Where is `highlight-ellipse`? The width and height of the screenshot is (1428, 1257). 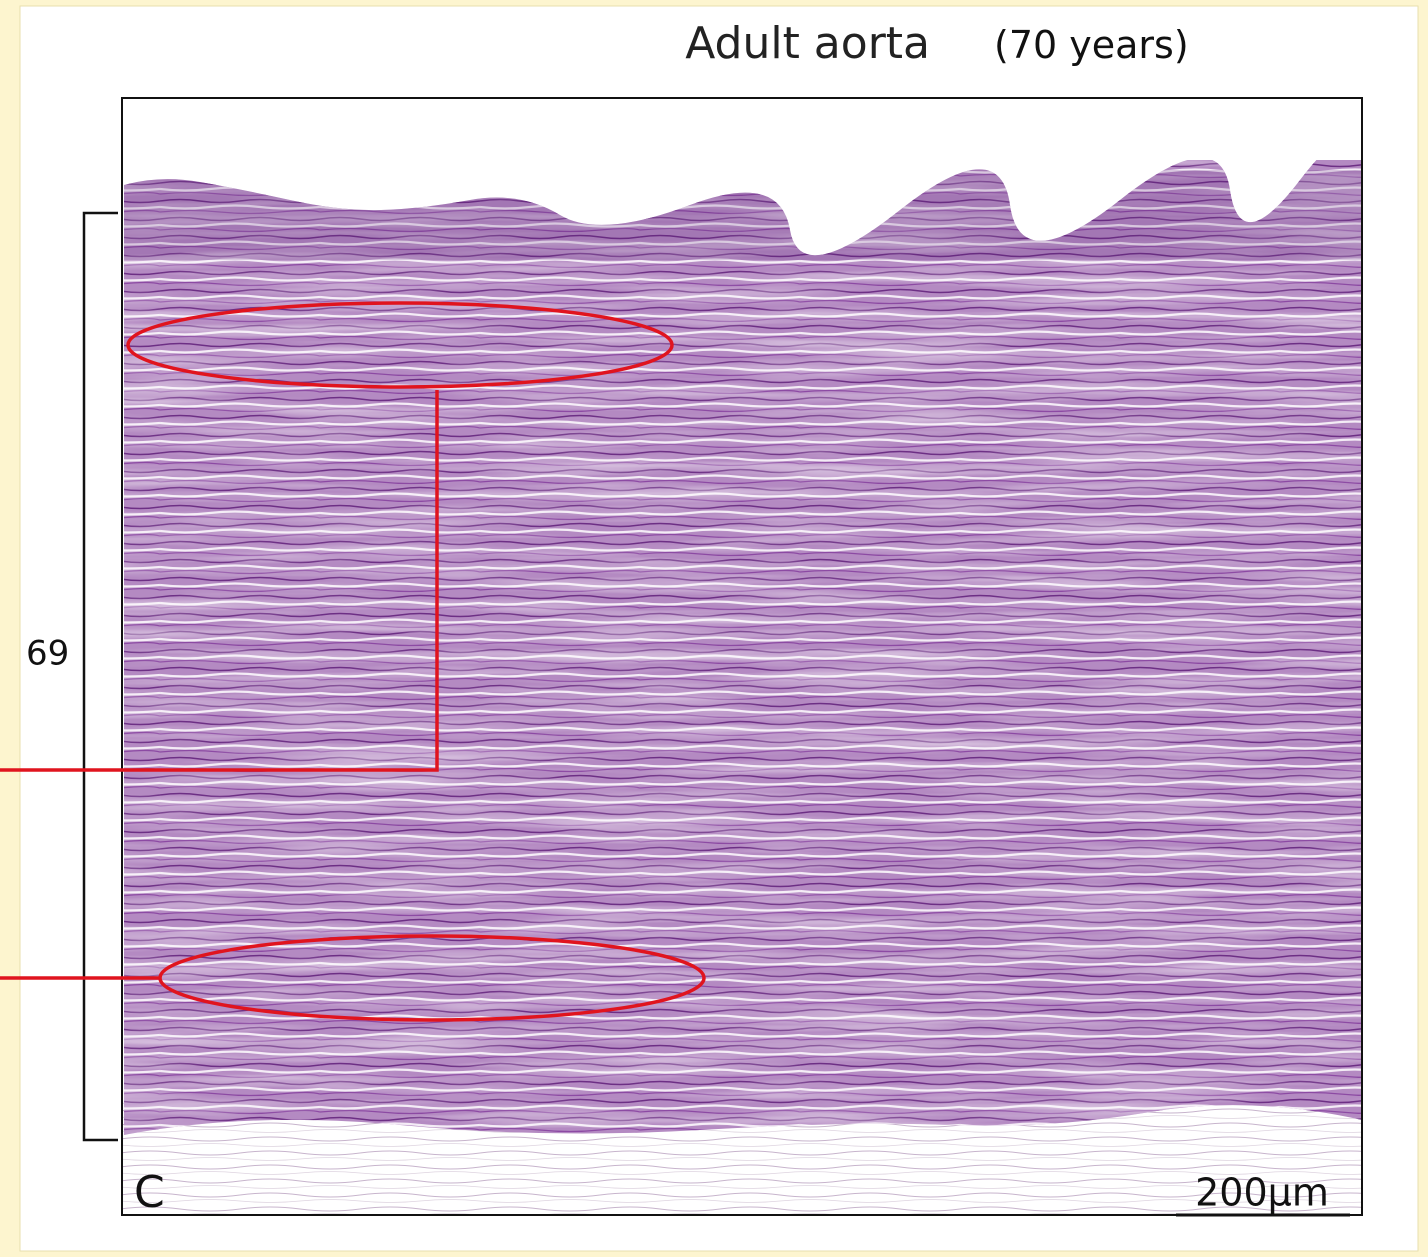 highlight-ellipse is located at coordinates (400, 345).